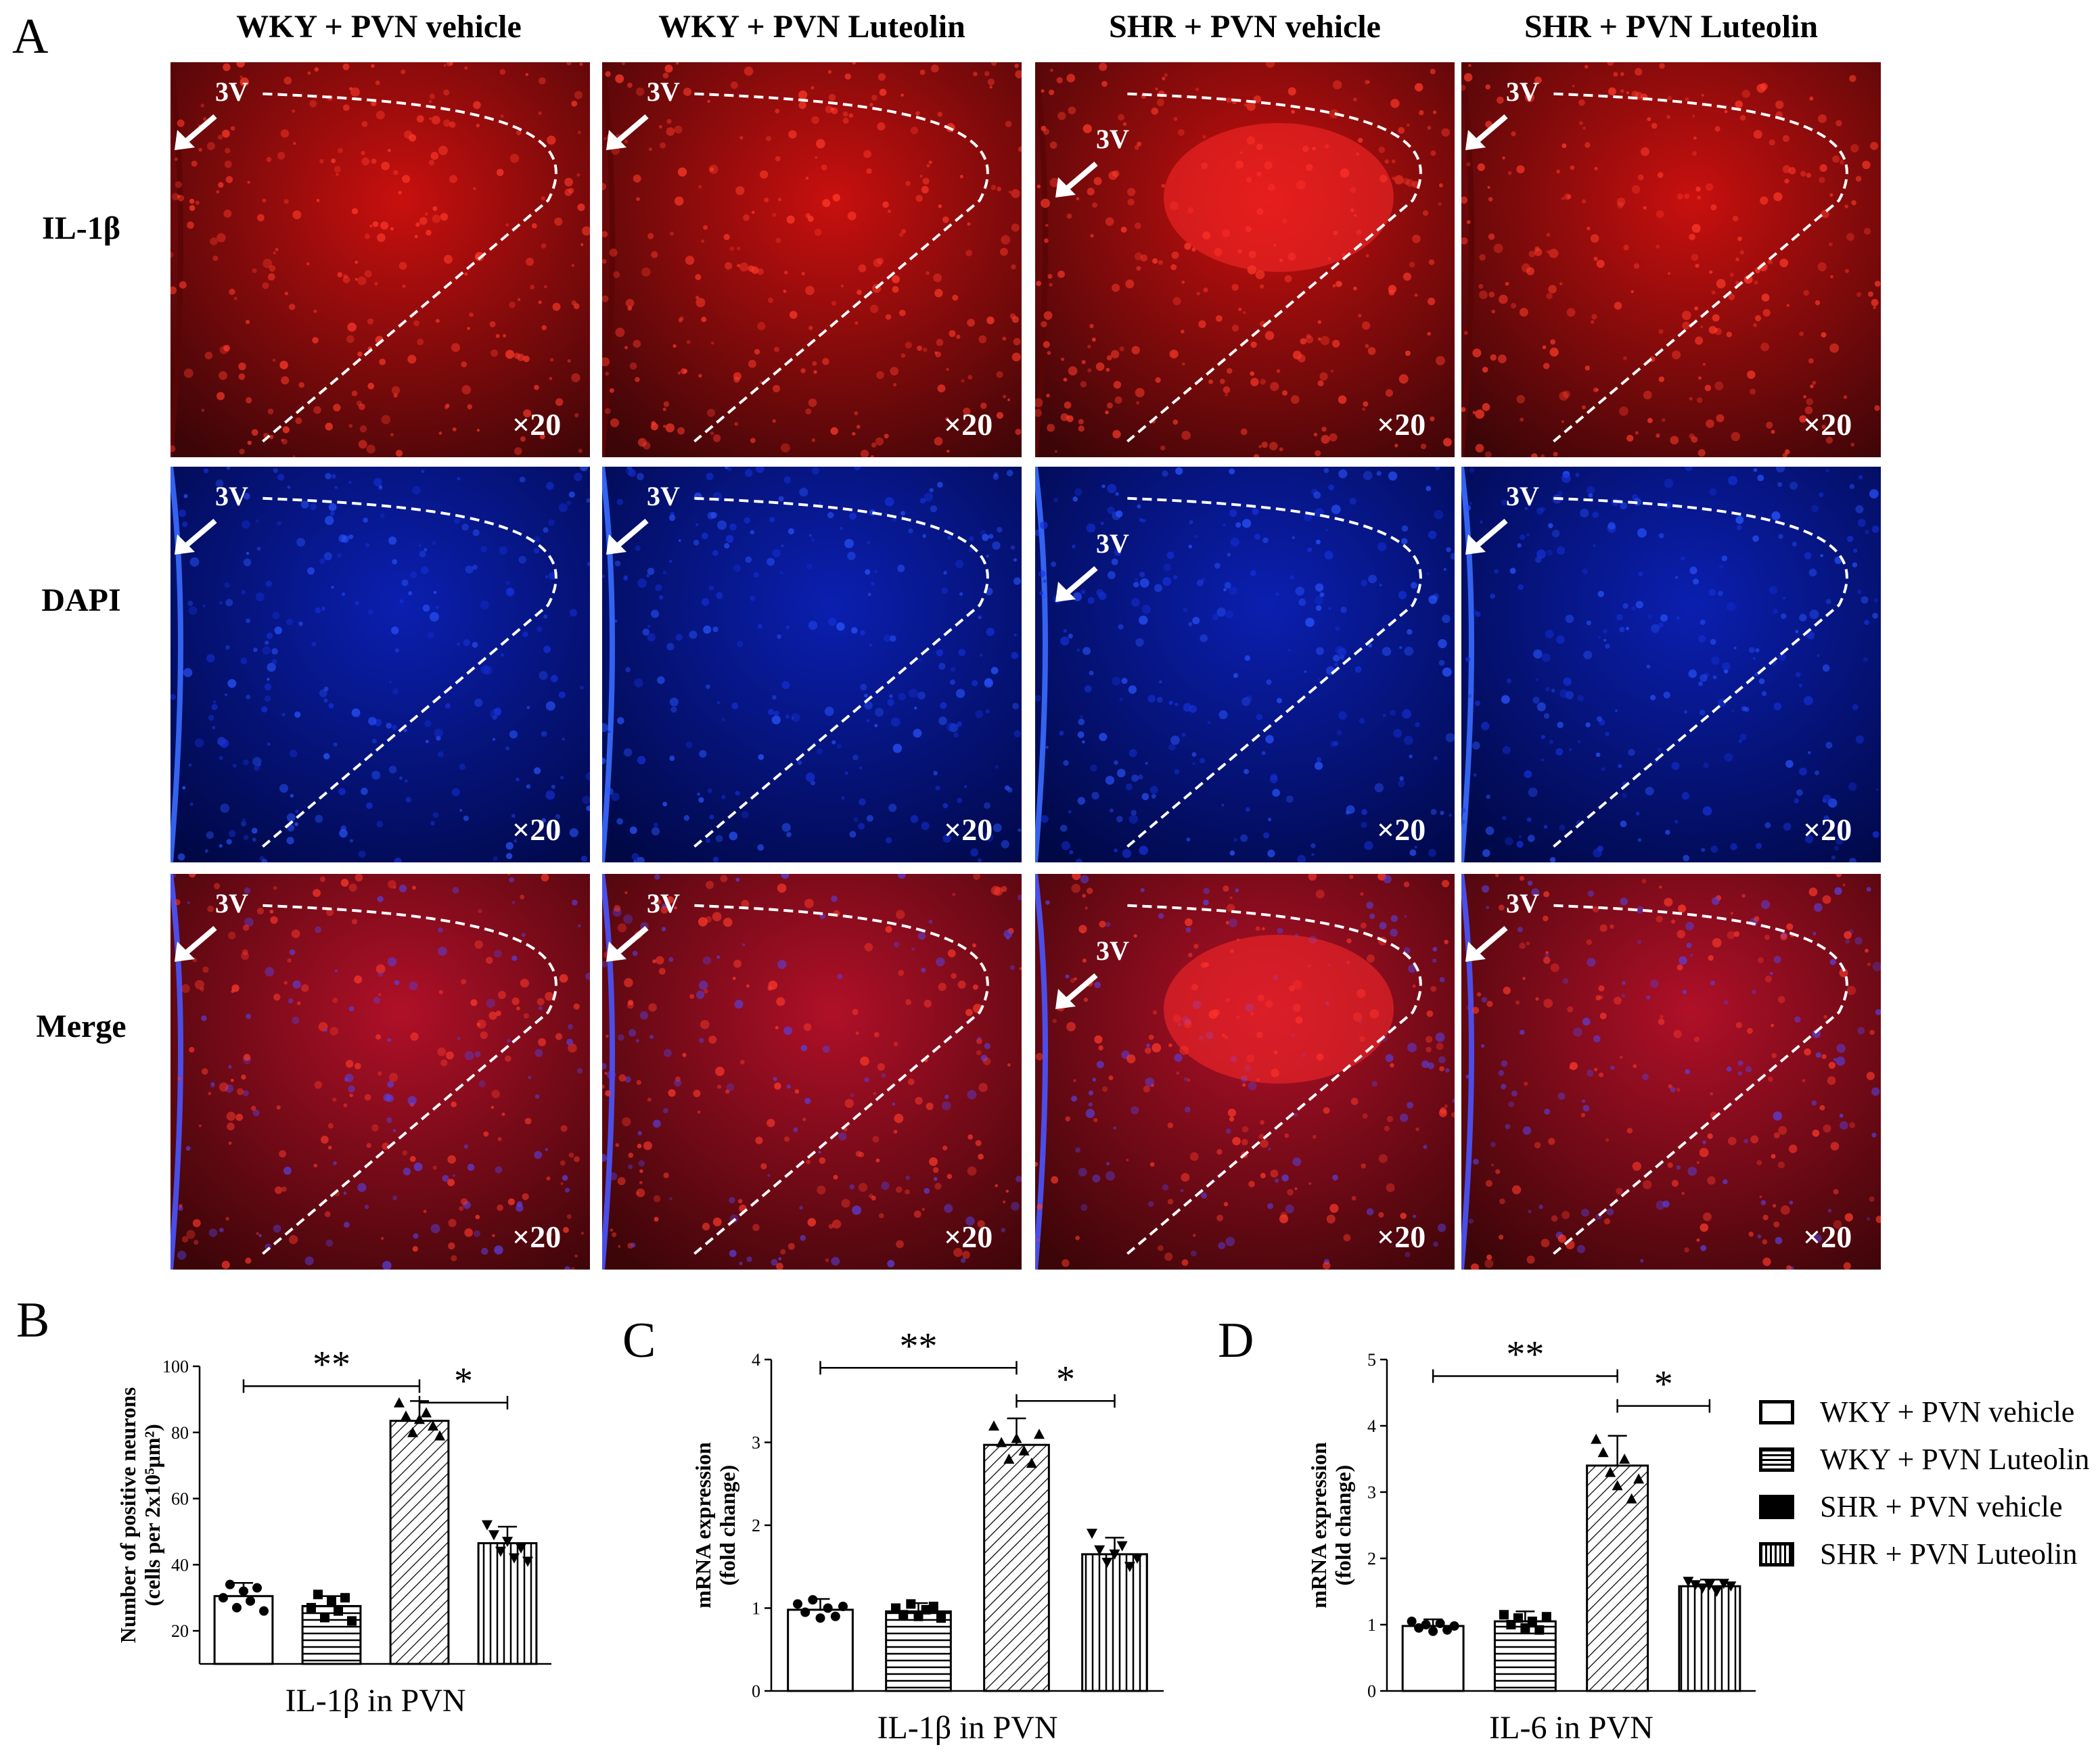 The height and width of the screenshot is (1764, 2098). I want to click on legend-item-shr-luteolin: SHR + PVN Luteolin, so click(1928, 1559).